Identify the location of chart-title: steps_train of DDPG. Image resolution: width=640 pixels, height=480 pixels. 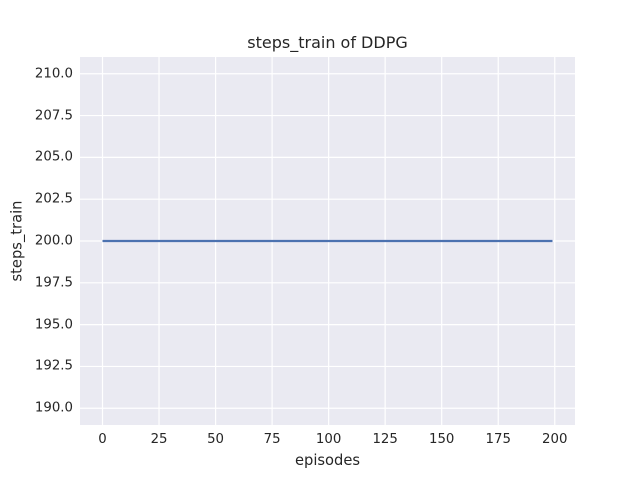
(327, 42).